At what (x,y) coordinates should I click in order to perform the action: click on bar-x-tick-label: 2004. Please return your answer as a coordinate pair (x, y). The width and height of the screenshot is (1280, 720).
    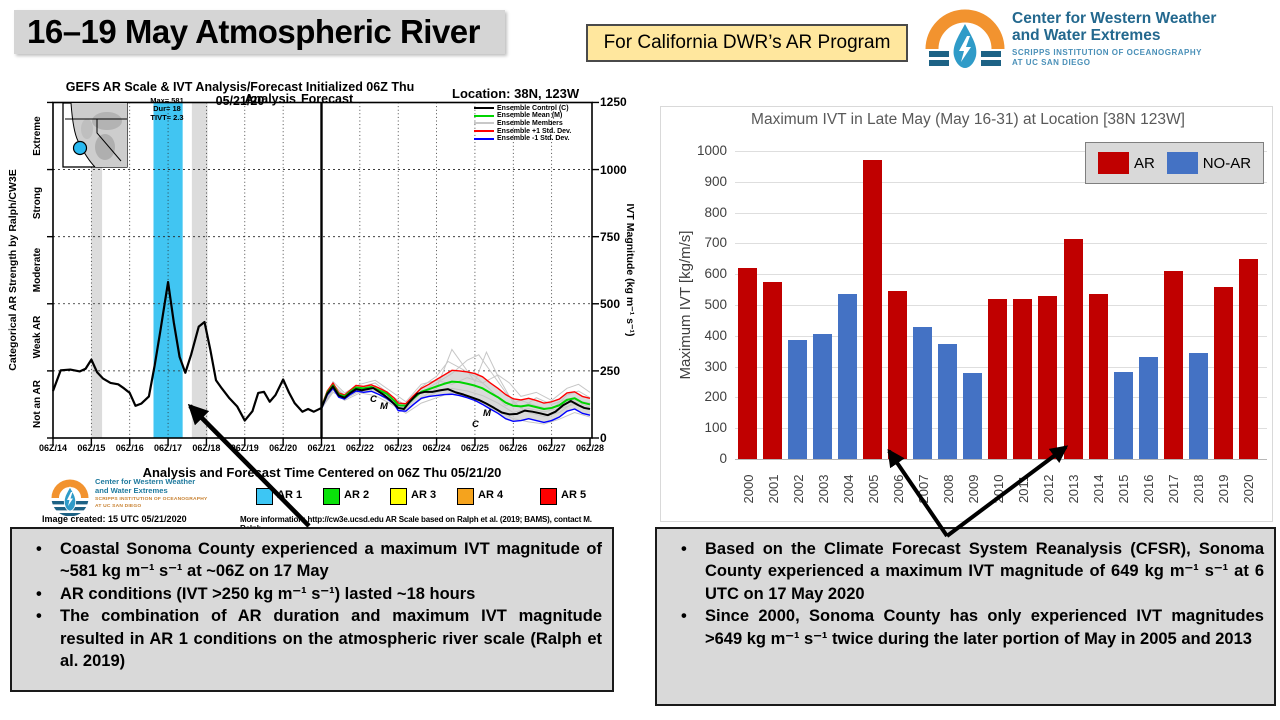
    Looking at the image, I should click on (848, 489).